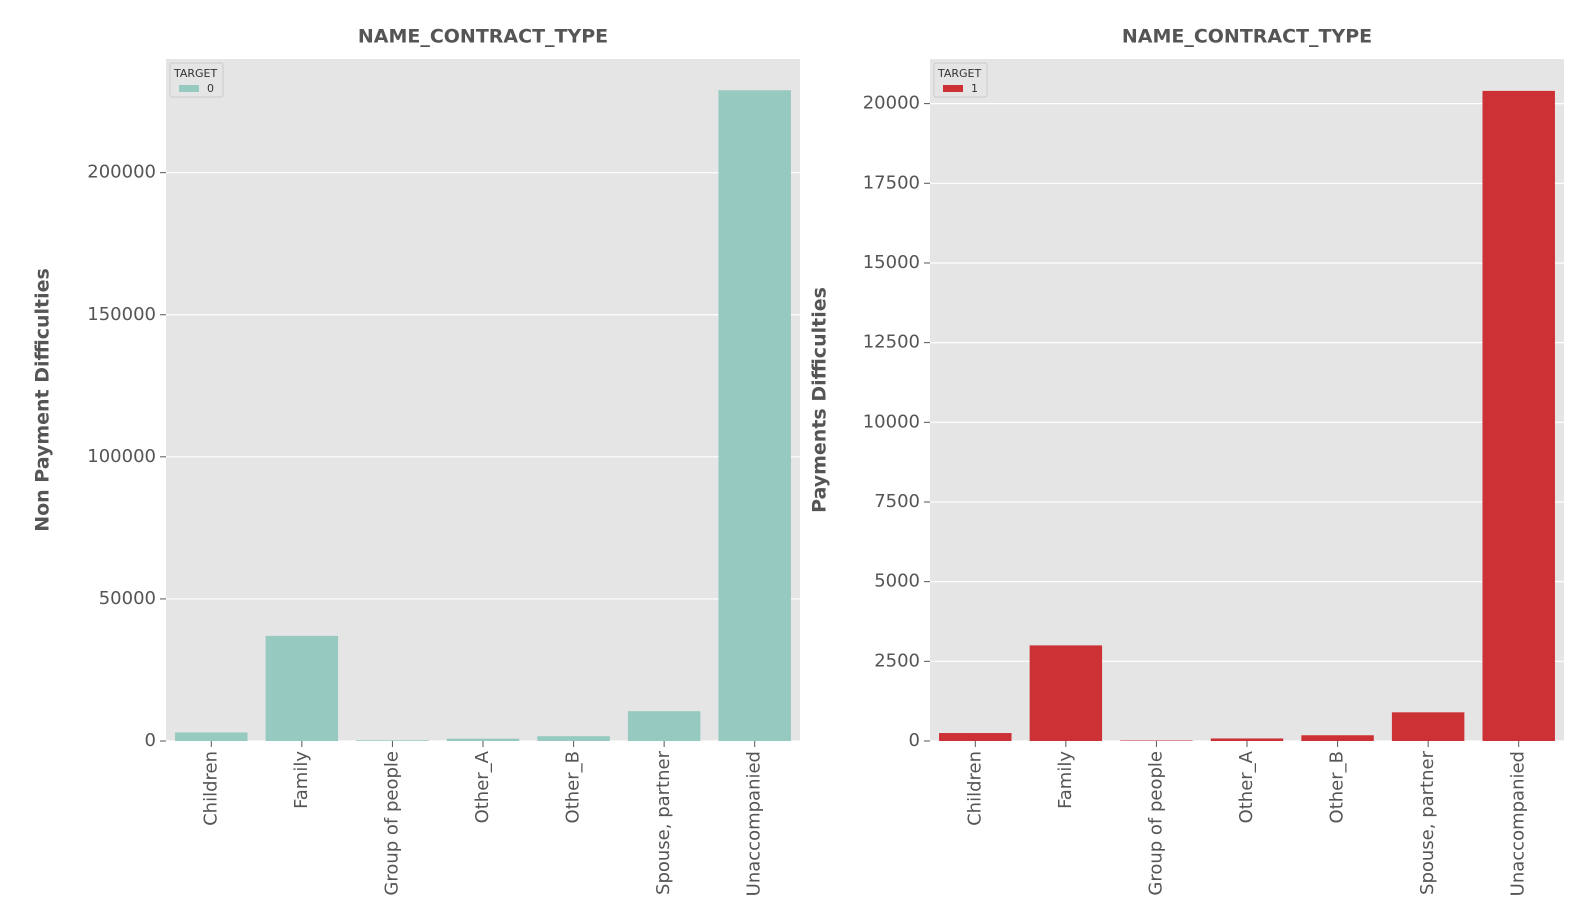 Image resolution: width=1587 pixels, height=913 pixels. Describe the element at coordinates (121, 456) in the screenshot. I see `y-tick-label: 100000` at that location.